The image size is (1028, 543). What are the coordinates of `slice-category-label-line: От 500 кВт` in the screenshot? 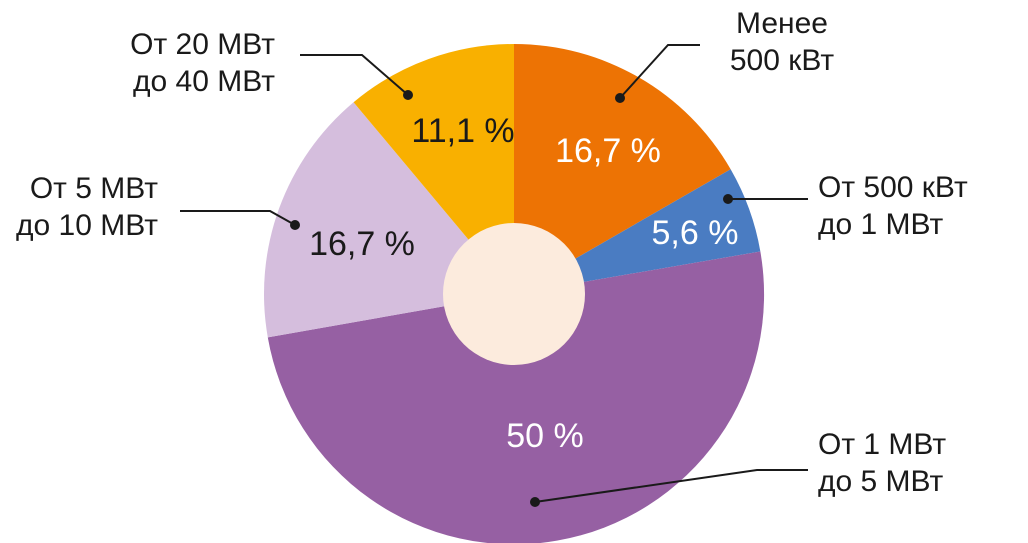 It's located at (893, 187).